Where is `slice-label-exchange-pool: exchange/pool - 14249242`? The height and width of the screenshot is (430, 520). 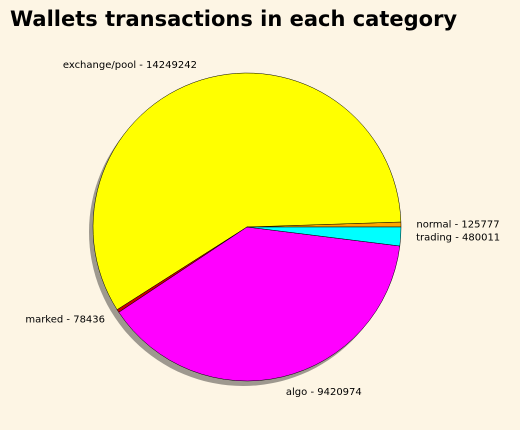
slice-label-exchange-pool: exchange/pool - 14249242 is located at coordinates (130, 65).